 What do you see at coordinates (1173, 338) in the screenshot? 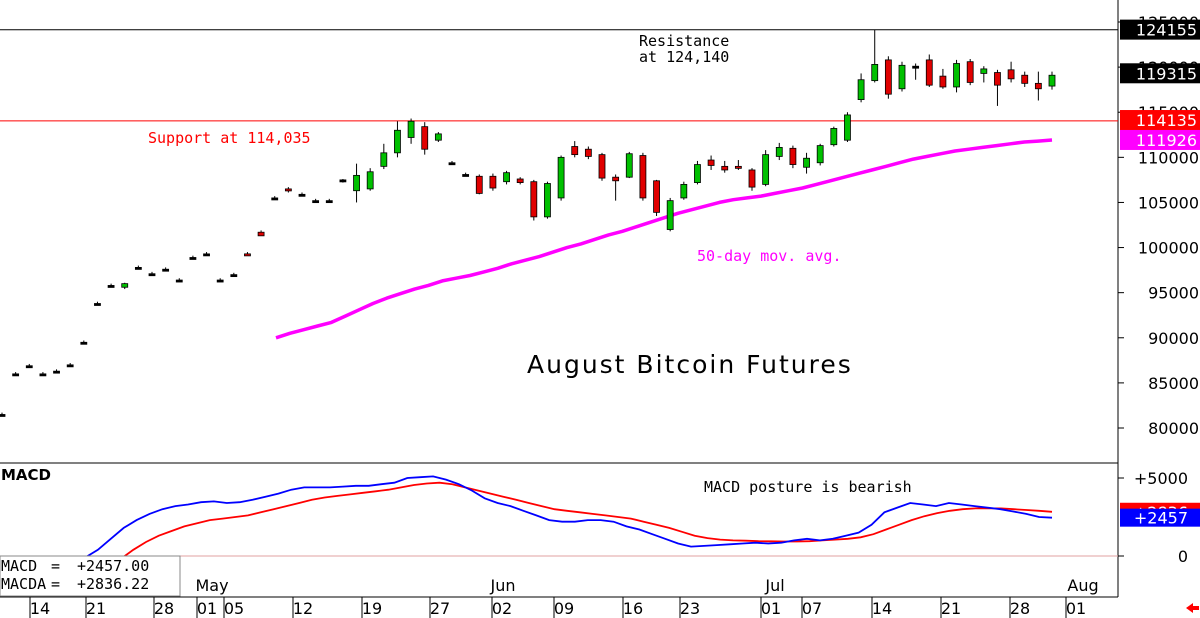
I see `price-tick-label: 90000` at bounding box center [1173, 338].